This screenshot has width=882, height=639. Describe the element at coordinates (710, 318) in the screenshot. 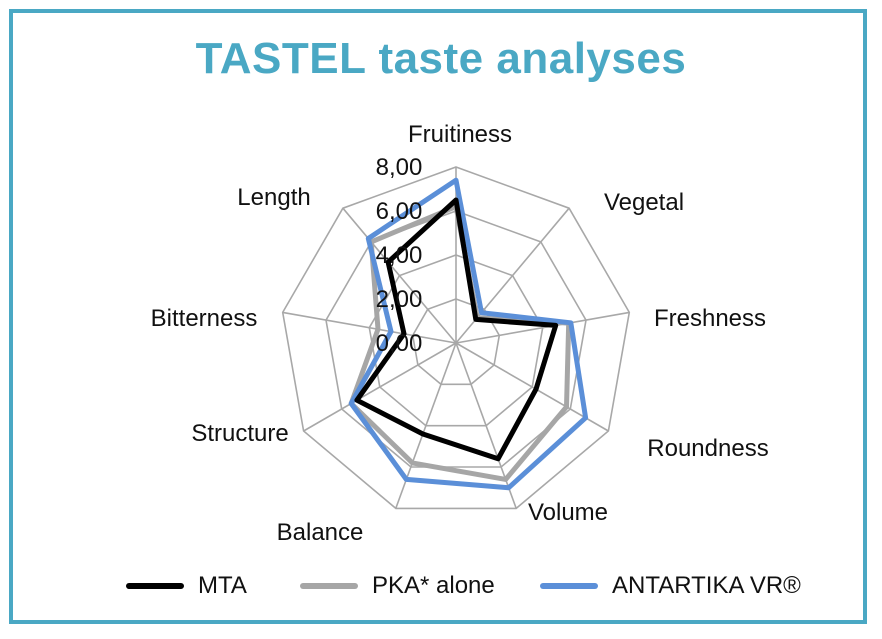

I see `axis-label-freshness: Freshness` at that location.